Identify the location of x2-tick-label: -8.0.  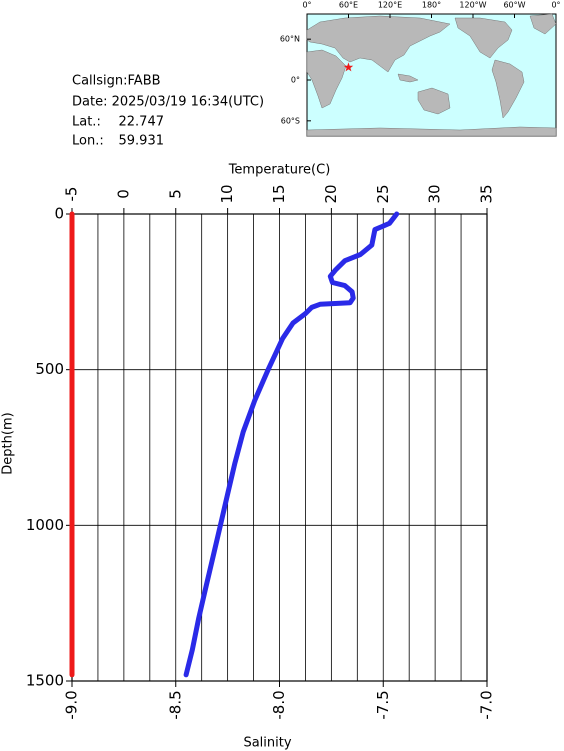
(279, 704).